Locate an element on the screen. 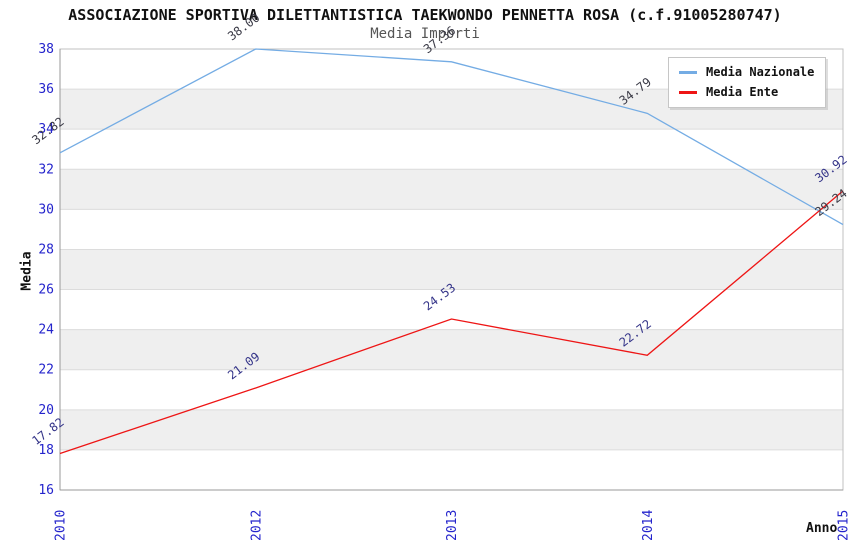 Image resolution: width=850 pixels, height=550 pixels. y-tick-label: 16 is located at coordinates (46, 490).